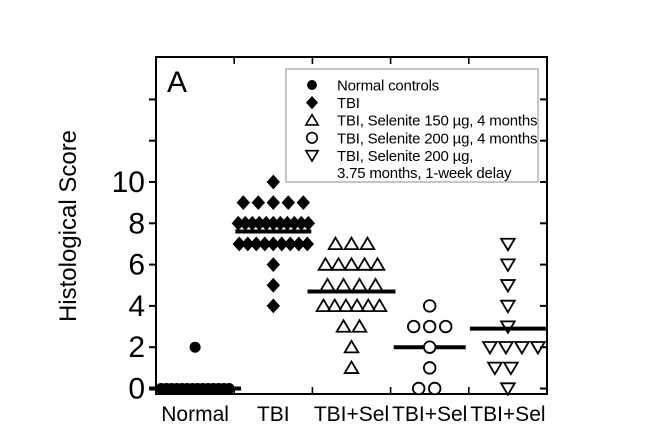 This screenshot has height=447, width=650. Describe the element at coordinates (136, 389) in the screenshot. I see `y-tick-label: 0` at that location.